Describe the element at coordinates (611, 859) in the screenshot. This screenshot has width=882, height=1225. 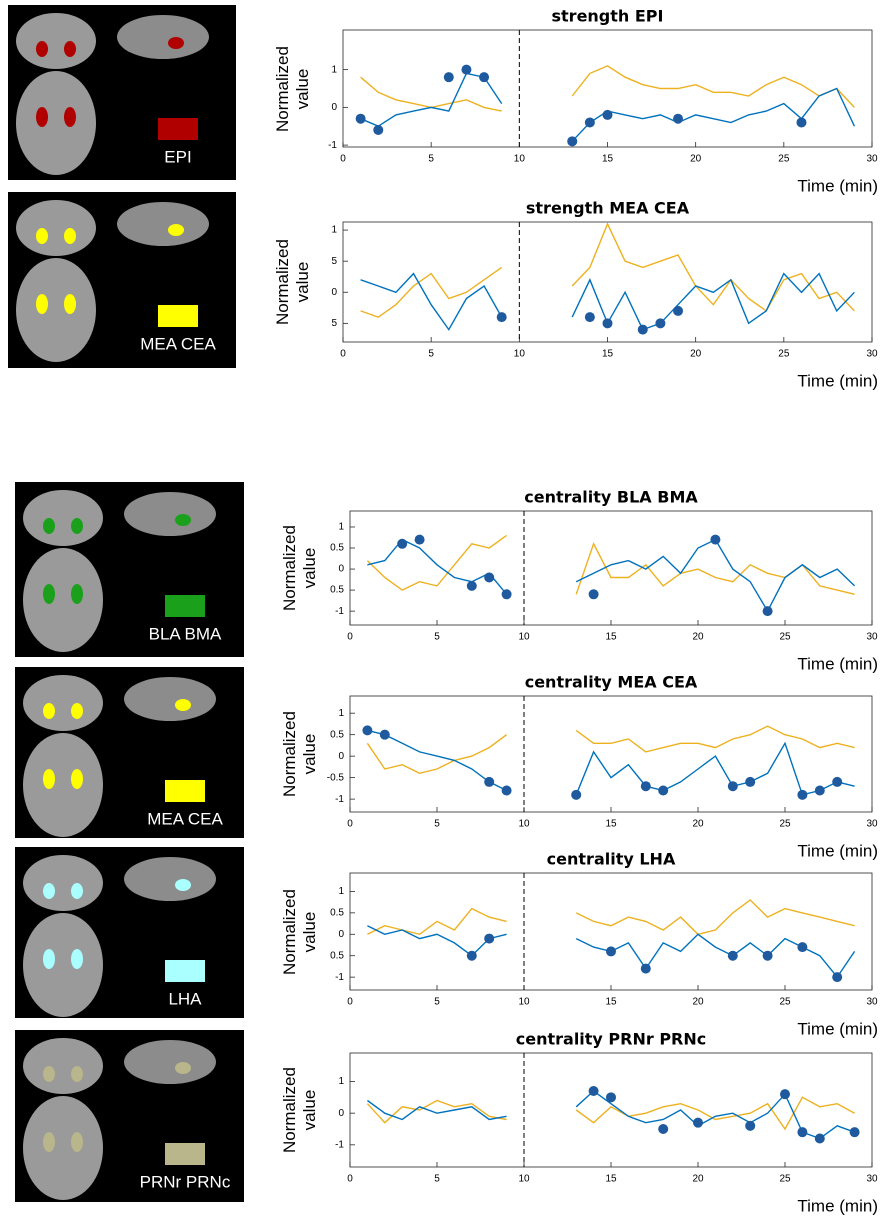
I see `chart-title: centrality LHA` at that location.